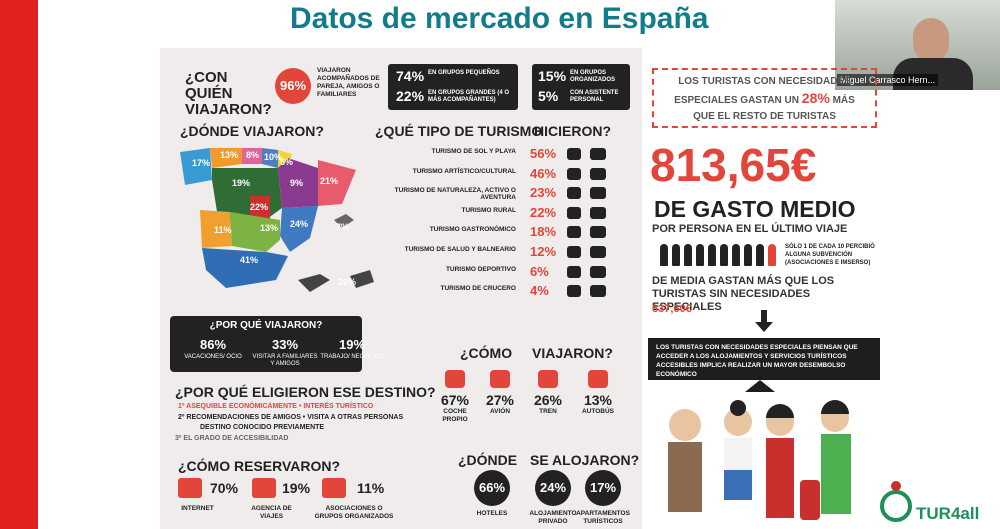 This screenshot has width=1000, height=529. Describe the element at coordinates (293, 86) in the screenshot. I see `badge: 96%` at that location.